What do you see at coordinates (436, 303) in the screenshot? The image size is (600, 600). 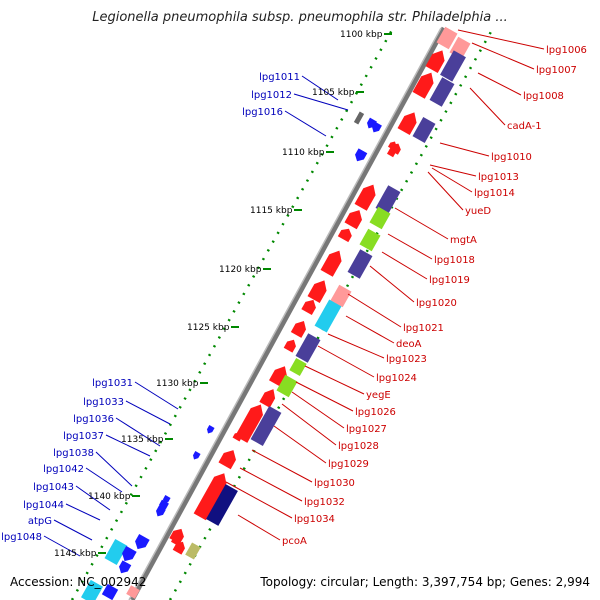 I see `gene-label-forward: lpg1020` at bounding box center [436, 303].